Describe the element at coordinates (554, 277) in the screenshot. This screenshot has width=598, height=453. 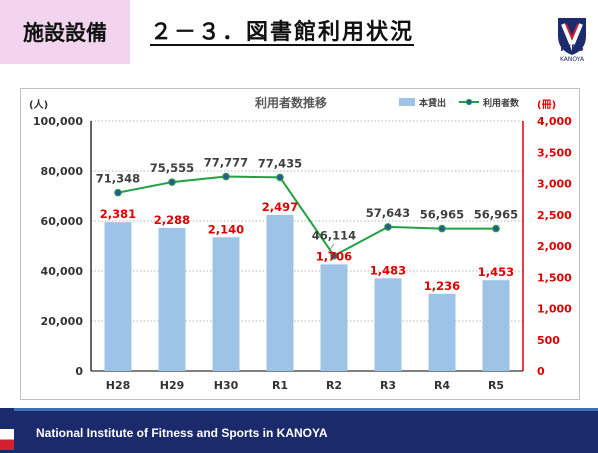
I see `y-right-tick-label: 1,500` at that location.